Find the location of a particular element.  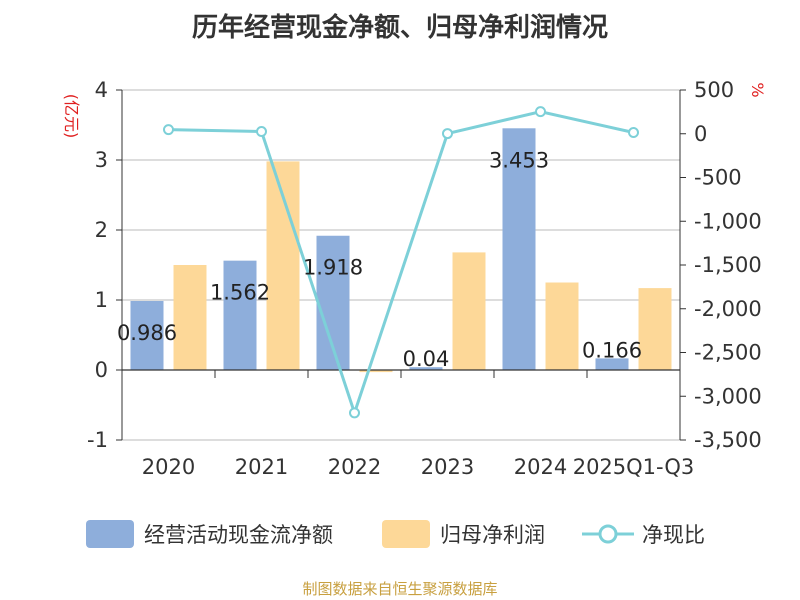

left-tick-label: 1 is located at coordinates (101, 300).